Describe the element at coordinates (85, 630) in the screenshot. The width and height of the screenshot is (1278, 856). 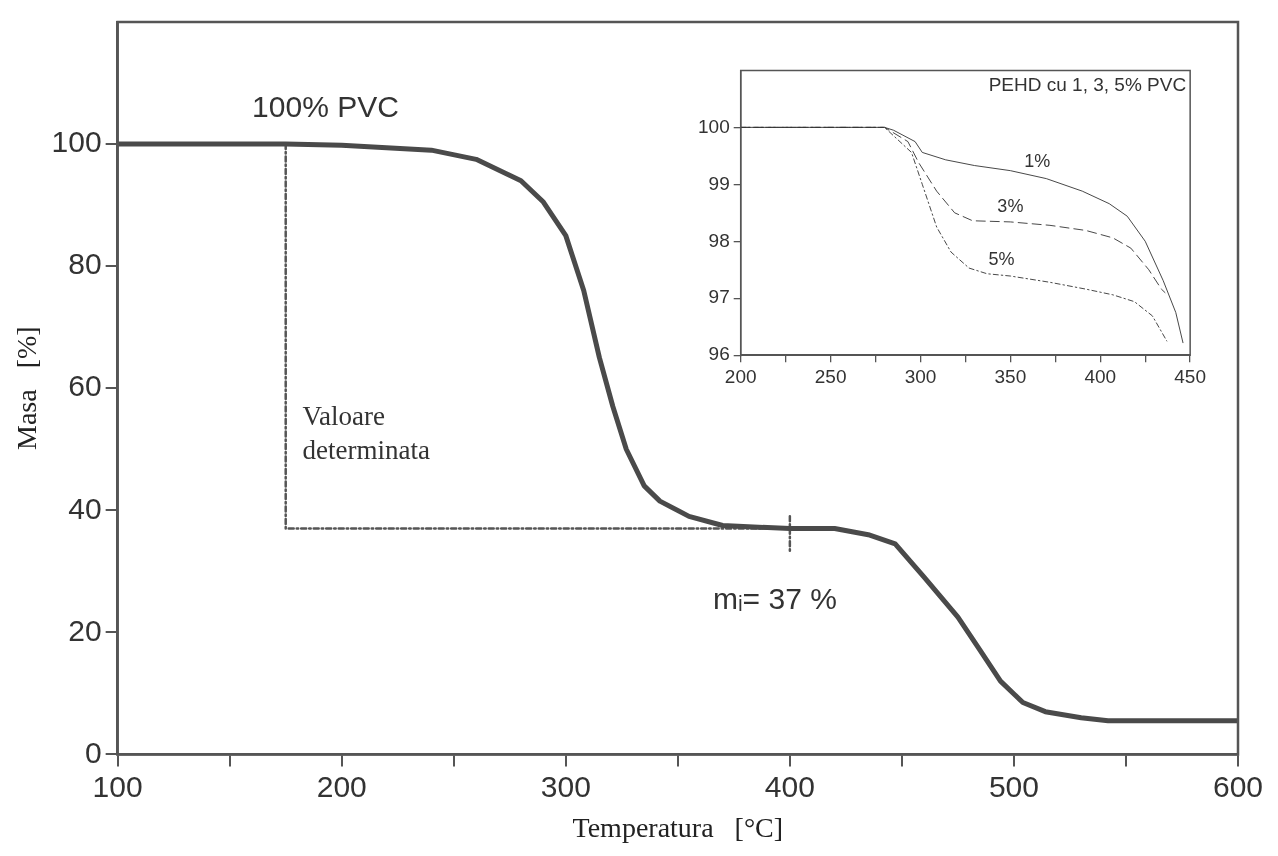
I see `y-tick-label: 20` at that location.